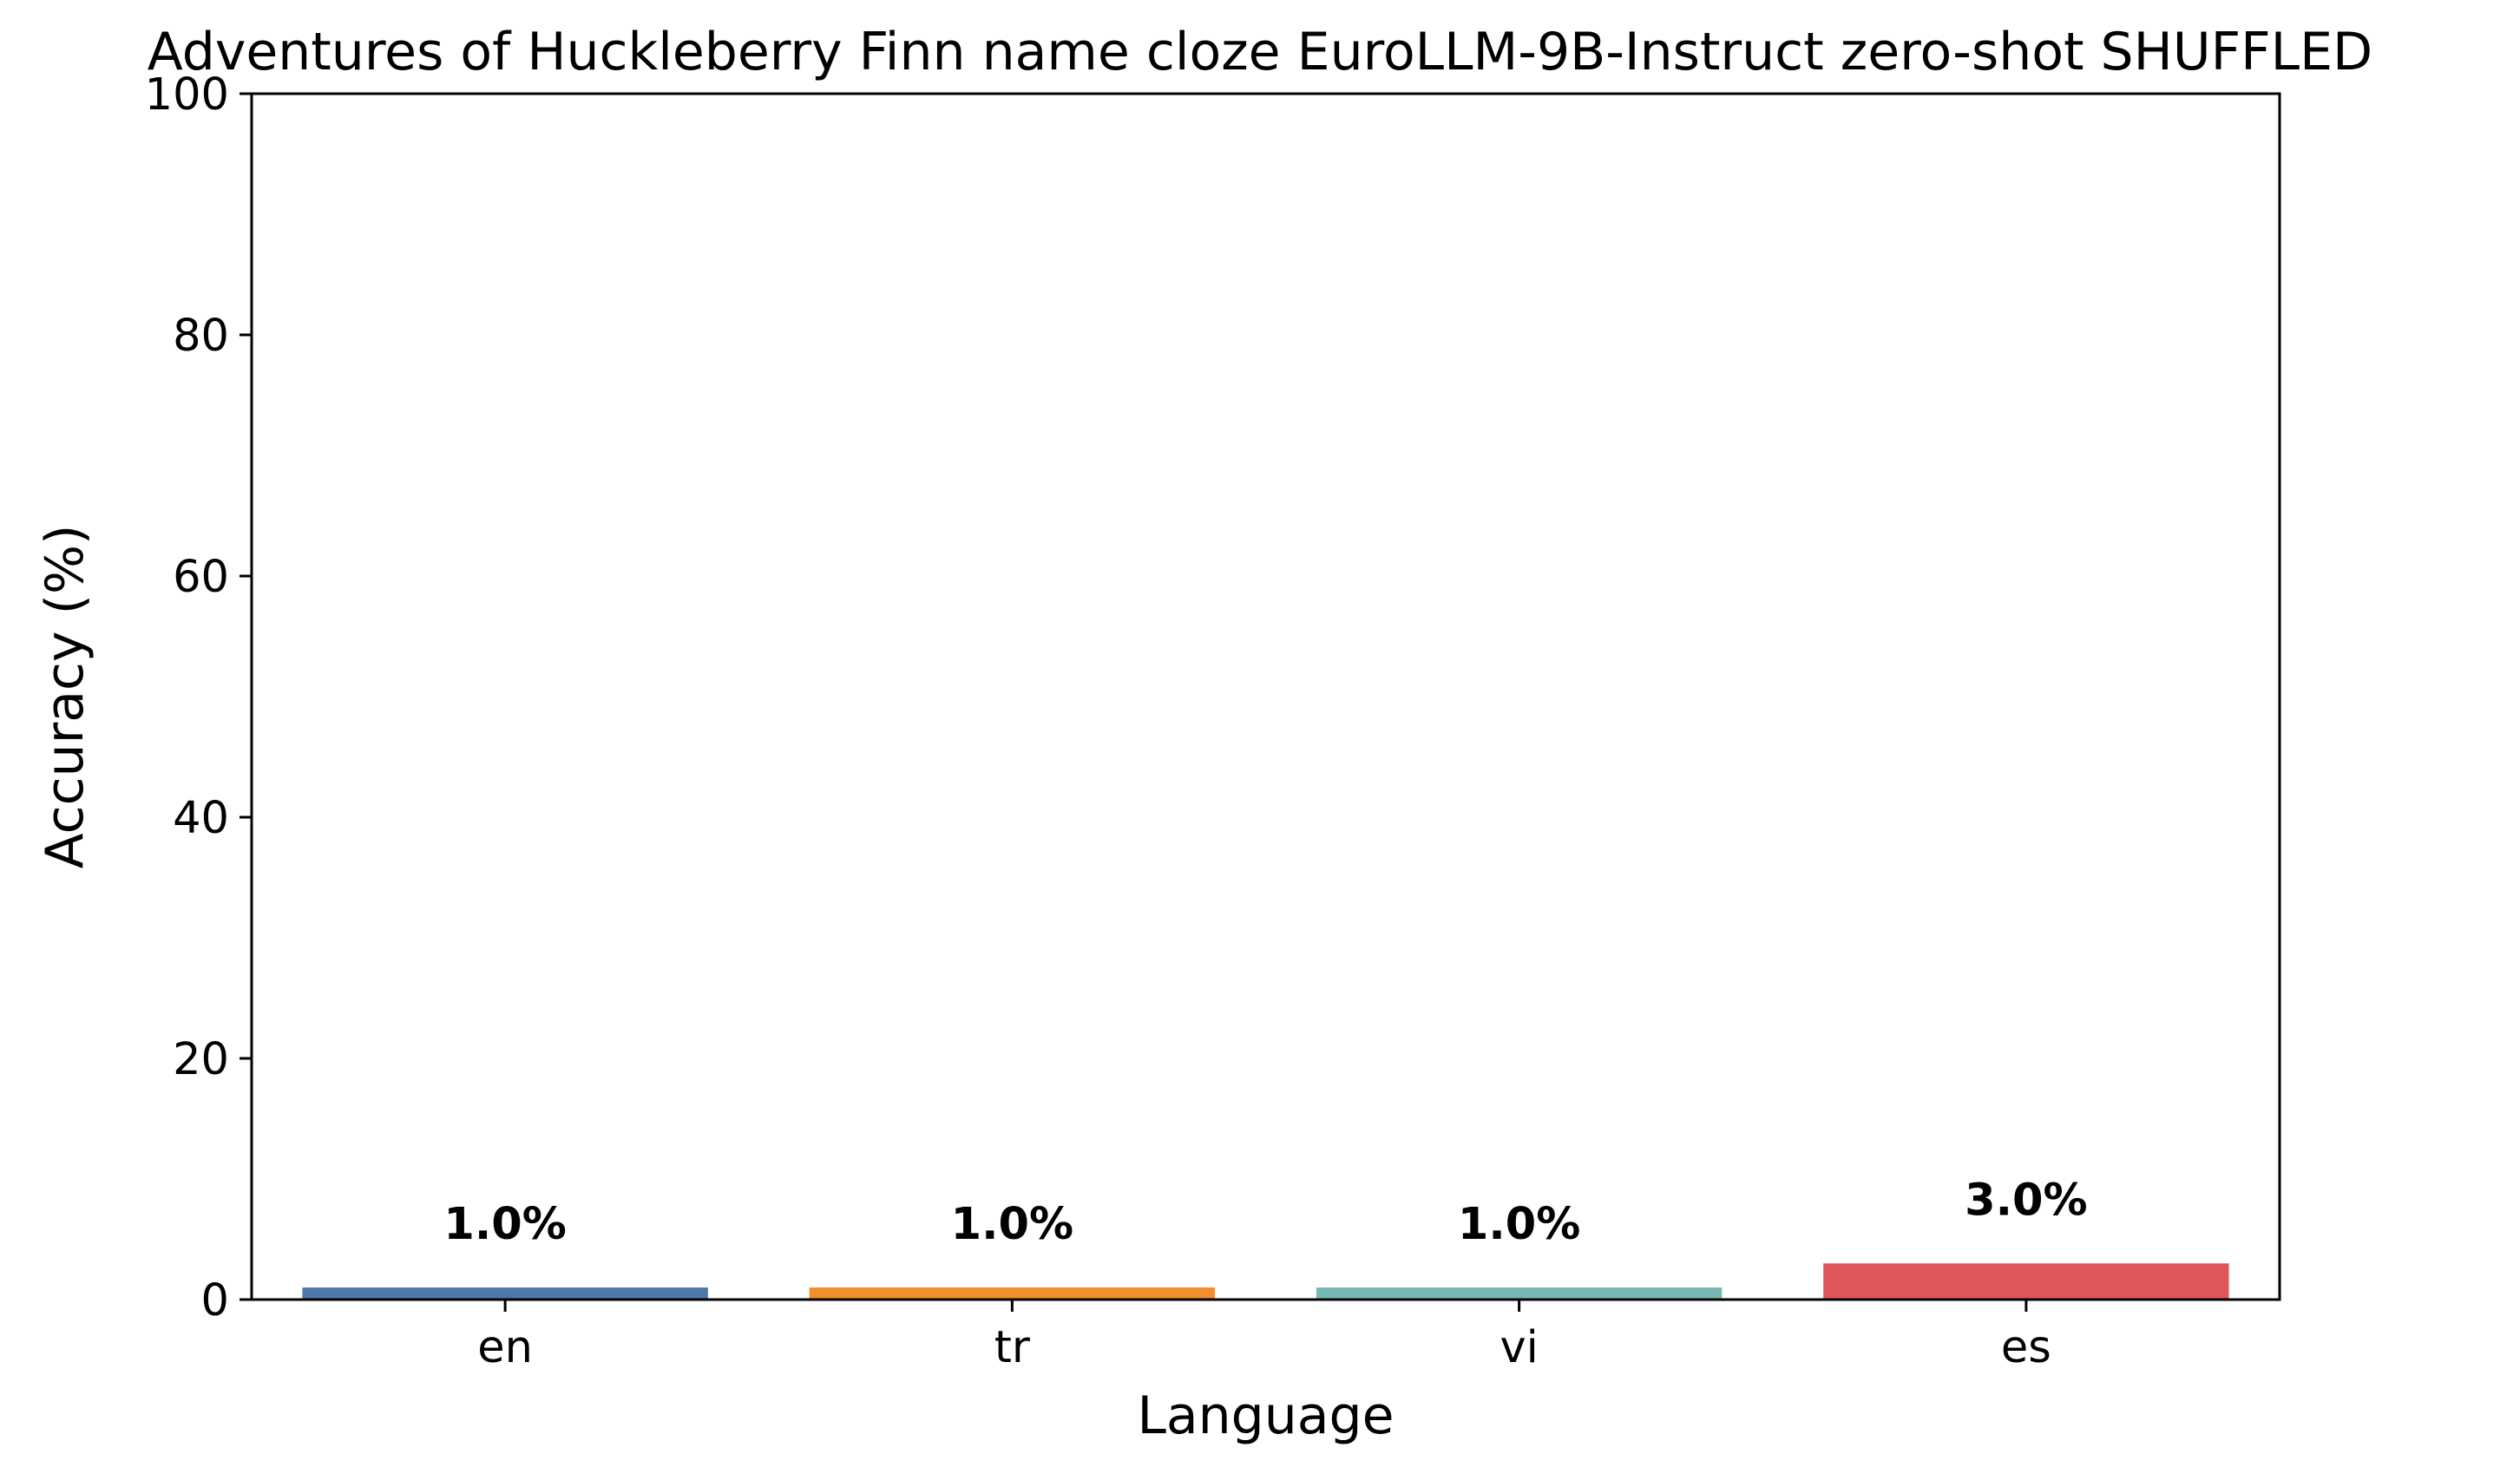 This screenshot has height=1467, width=2520. What do you see at coordinates (201, 818) in the screenshot?
I see `y-tick-label: 40` at bounding box center [201, 818].